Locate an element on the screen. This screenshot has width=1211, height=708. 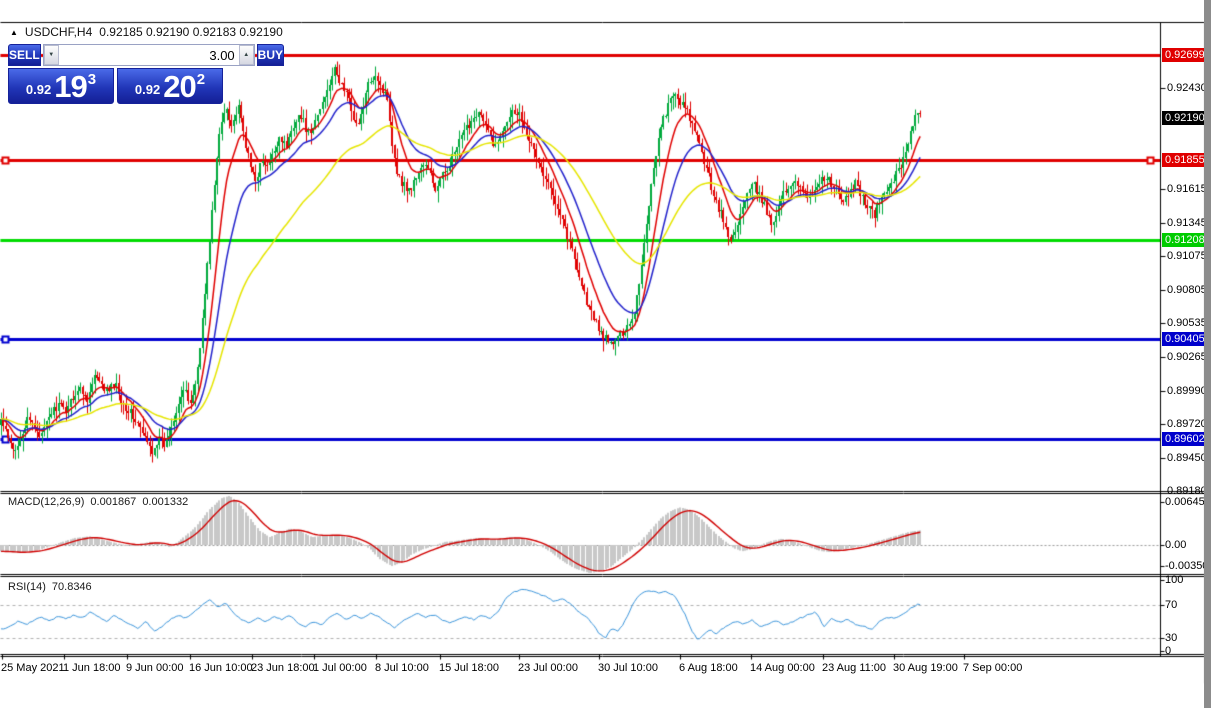
one-click-trading-panel: SELL ▼ ▲ BUY 0.92 19 3 0.92 20 2 is located at coordinates (146, 74).